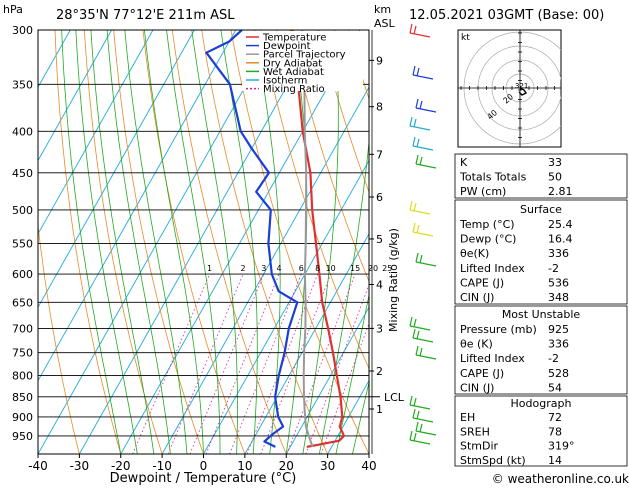 Image resolution: width=629 pixels, height=490 pixels. I want to click on index-value: 16.4, so click(560, 239).